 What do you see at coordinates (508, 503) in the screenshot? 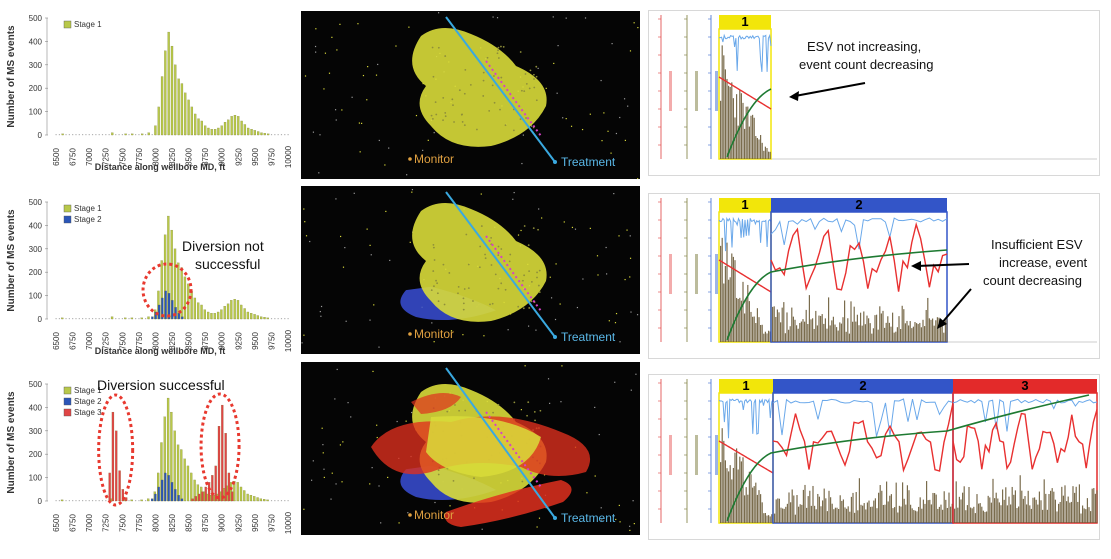
I see `stage3-cloud-lower` at bounding box center [508, 503].